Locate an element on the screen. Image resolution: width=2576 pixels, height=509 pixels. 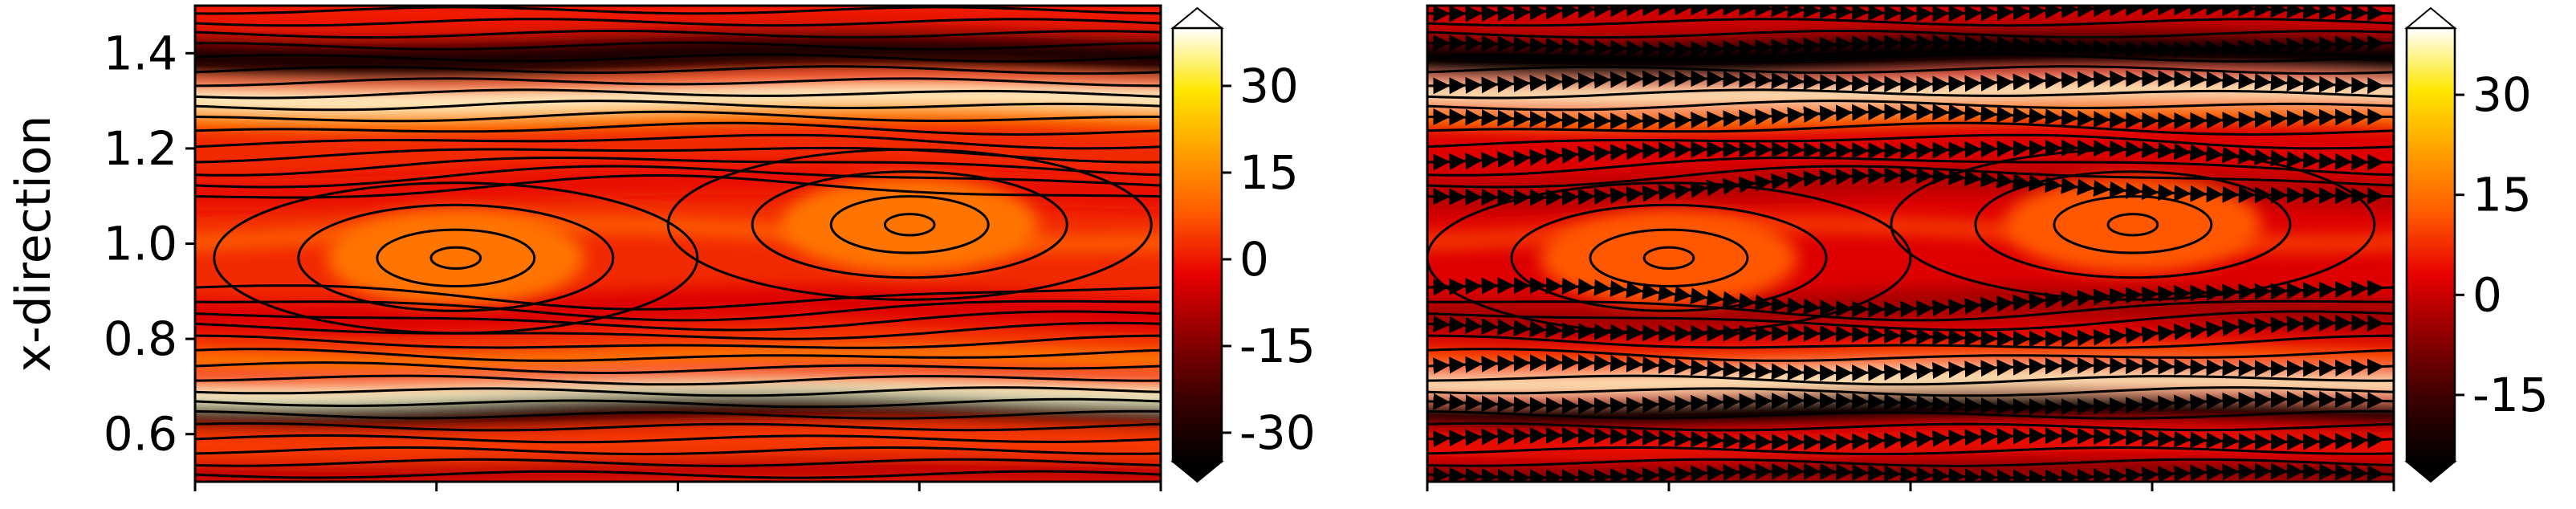
y-tick-label: 1.4 is located at coordinates (140, 53).